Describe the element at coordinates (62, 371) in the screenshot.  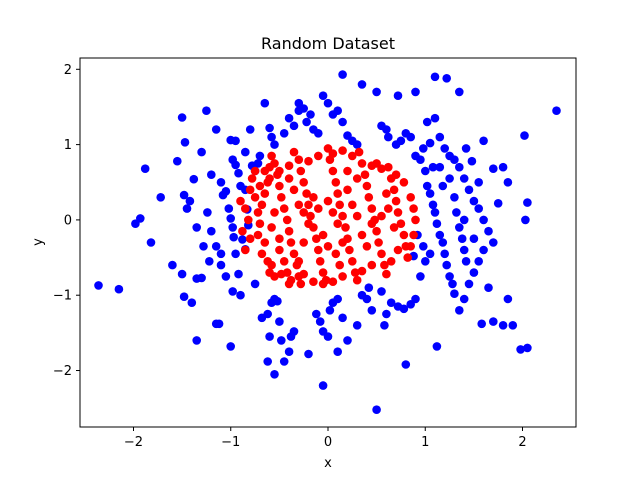
I see `y-tick-label: −2` at that location.